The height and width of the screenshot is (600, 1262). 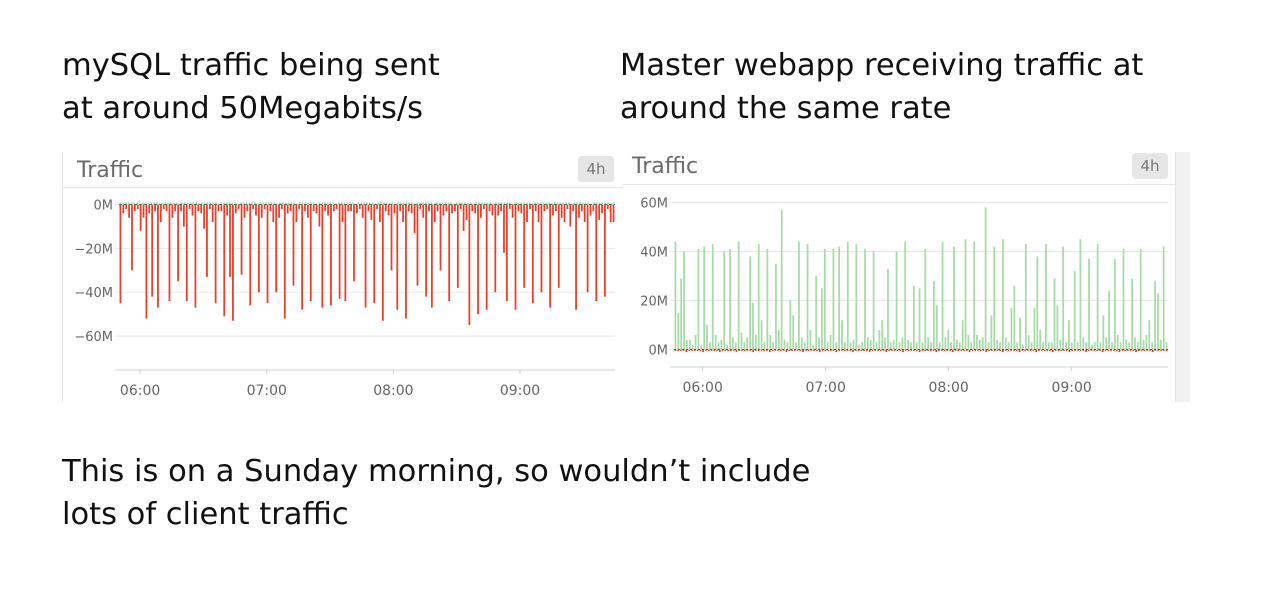 I want to click on y-tick-label: −40M, so click(x=93, y=293).